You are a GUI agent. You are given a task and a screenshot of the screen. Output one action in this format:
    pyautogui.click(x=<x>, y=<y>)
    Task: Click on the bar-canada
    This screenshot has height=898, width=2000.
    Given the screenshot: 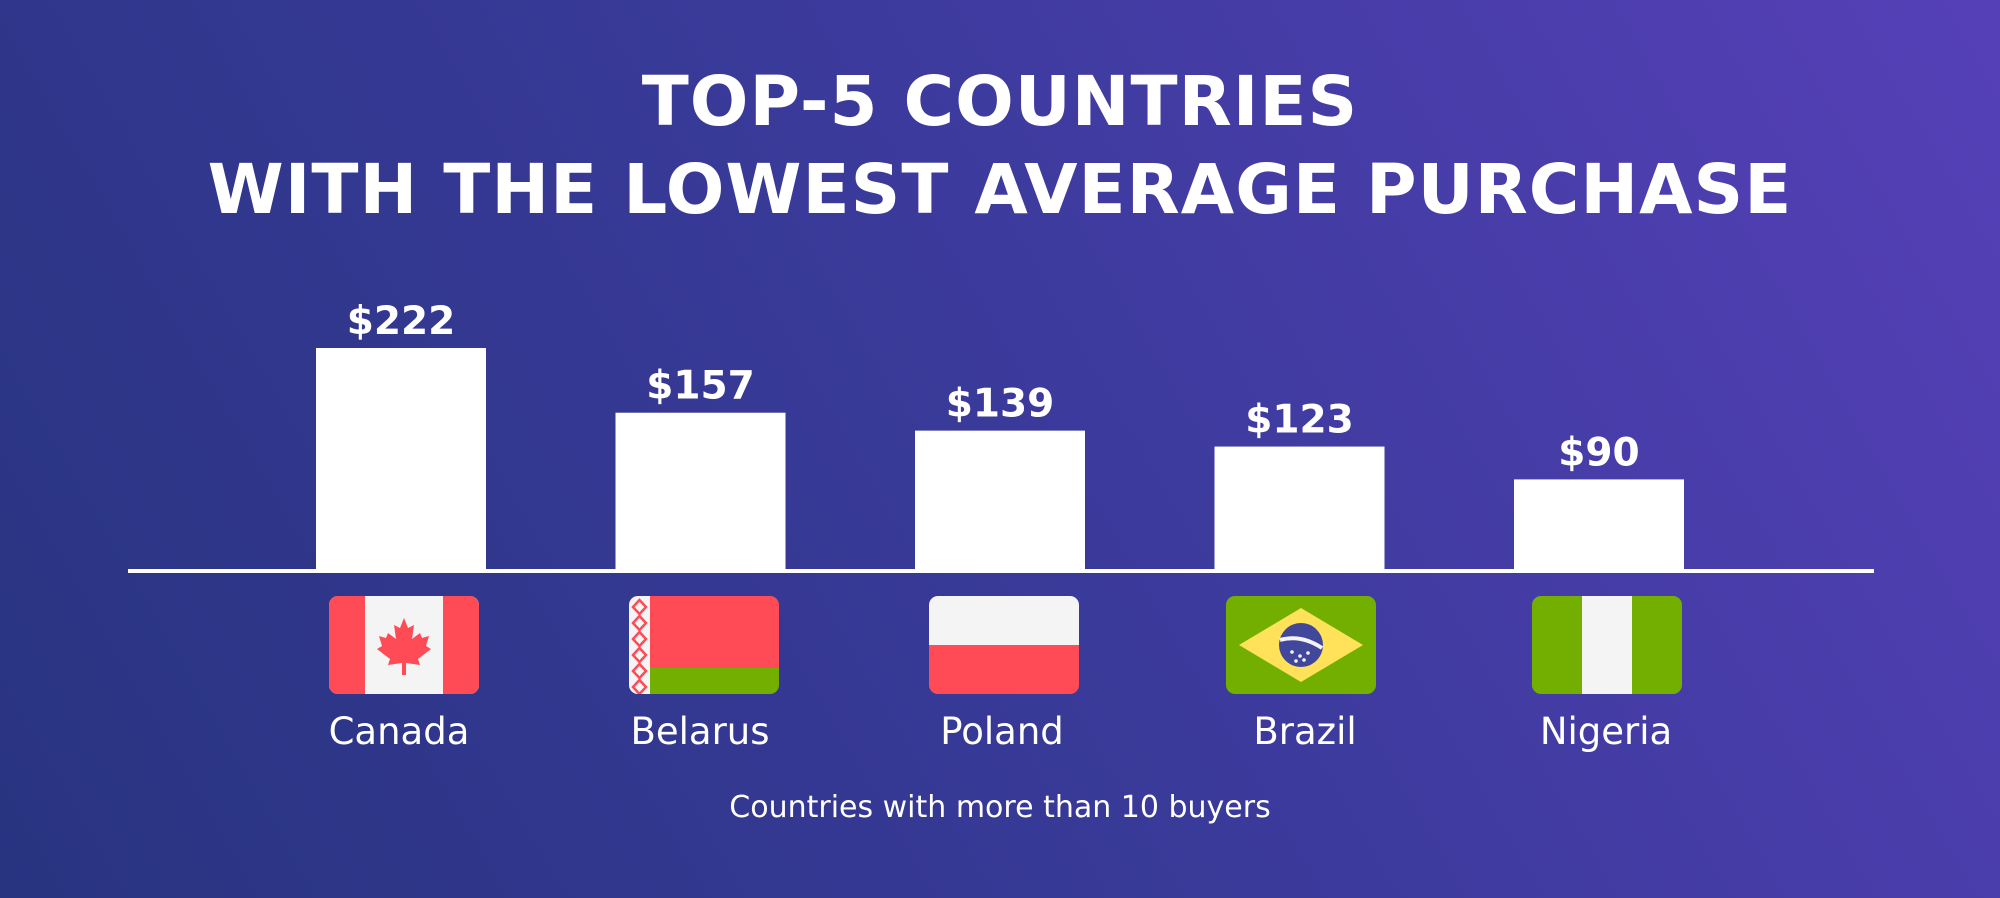 What is the action you would take?
    pyautogui.click(x=401, y=458)
    